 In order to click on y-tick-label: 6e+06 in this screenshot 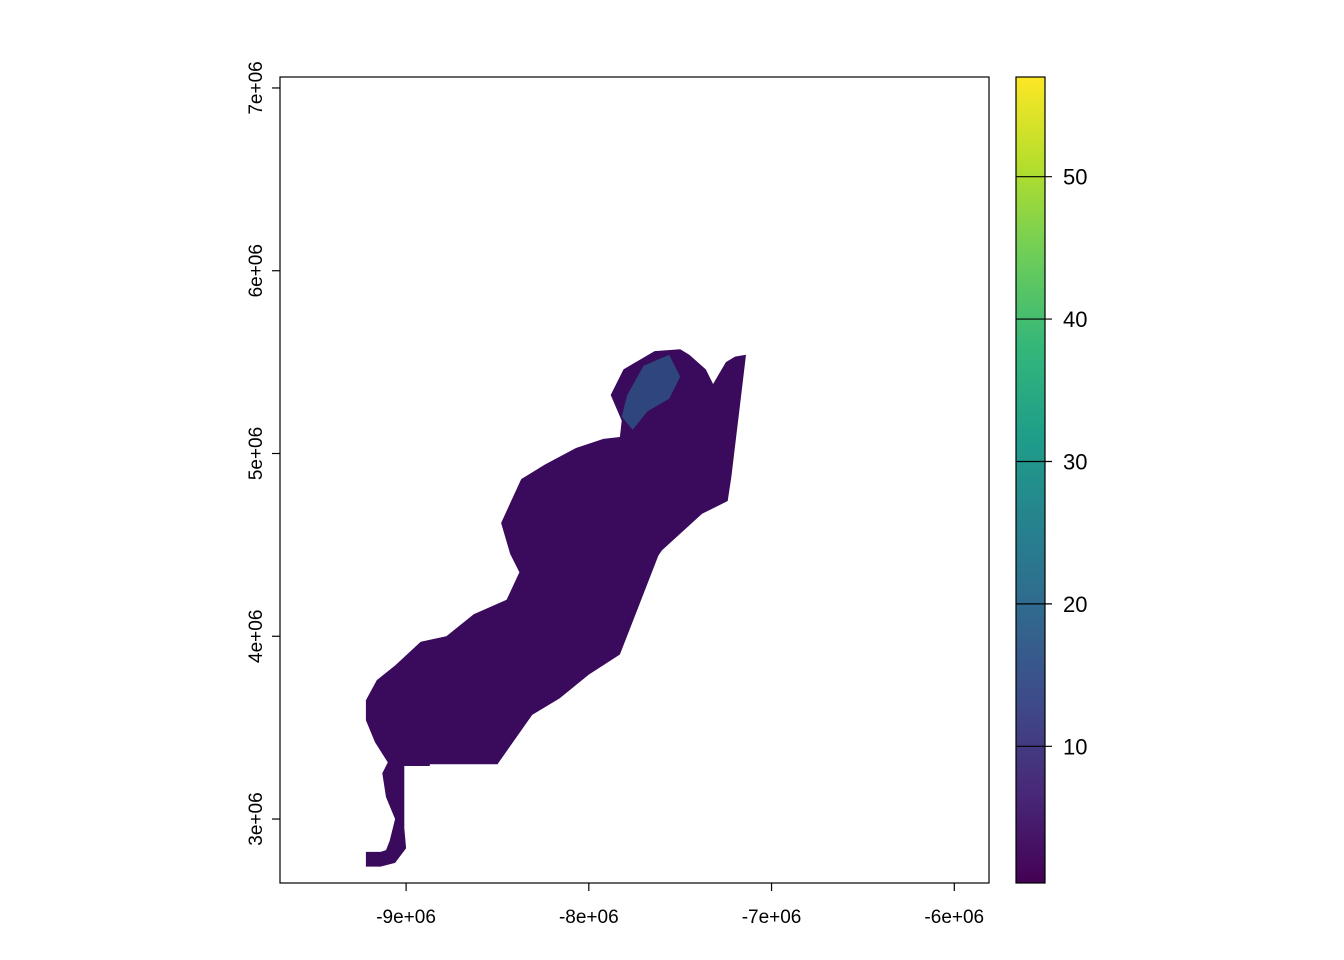, I will do `click(256, 270)`.